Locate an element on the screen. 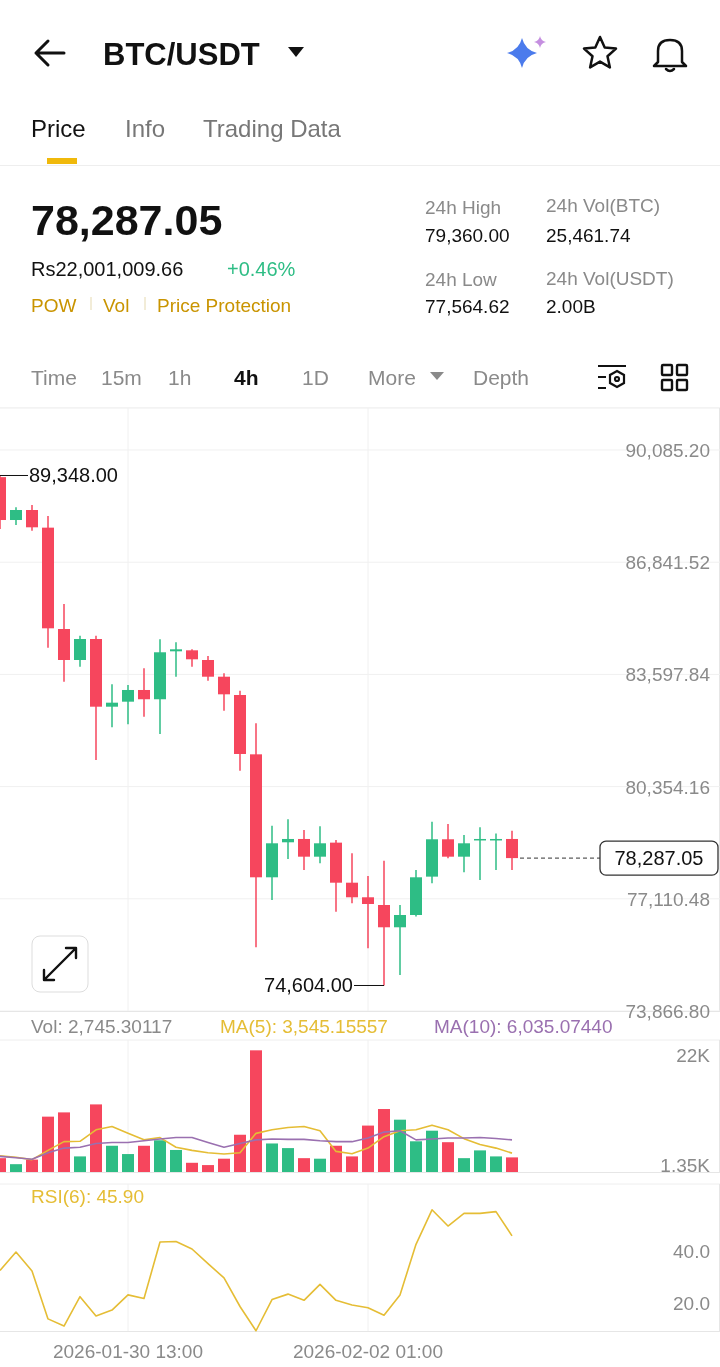  text: MA(5): 3,545.15557 is located at coordinates (304, 1026).